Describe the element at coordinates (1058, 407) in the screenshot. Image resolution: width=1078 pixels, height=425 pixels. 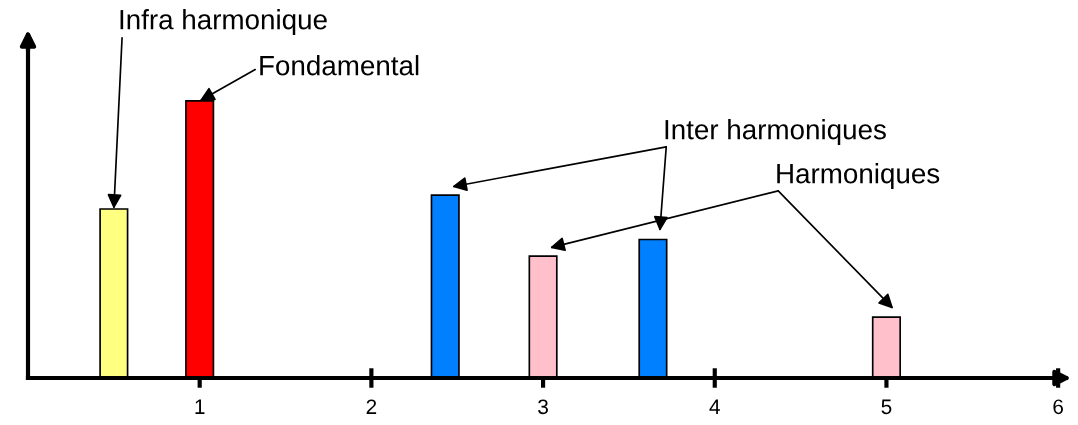
I see `x-tick-label: 6` at that location.